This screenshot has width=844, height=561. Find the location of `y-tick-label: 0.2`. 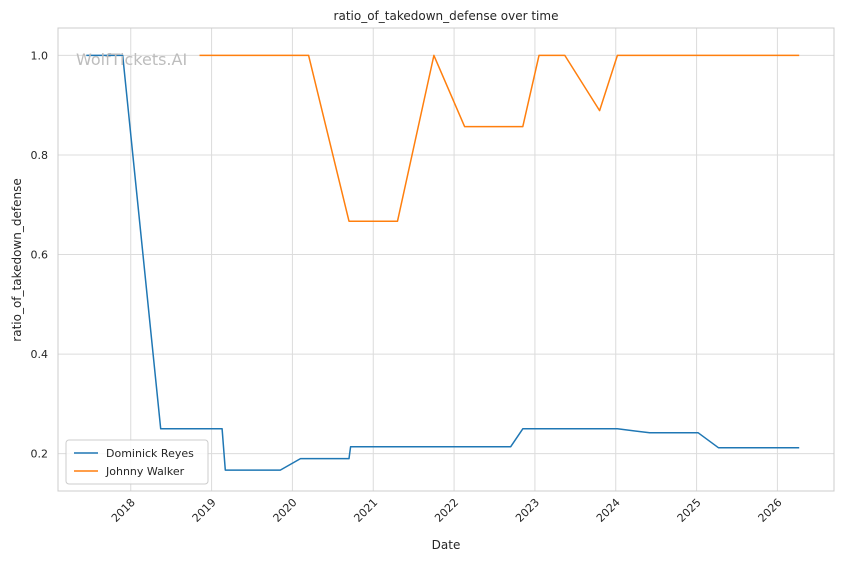

y-tick-label: 0.2 is located at coordinates (40, 454).